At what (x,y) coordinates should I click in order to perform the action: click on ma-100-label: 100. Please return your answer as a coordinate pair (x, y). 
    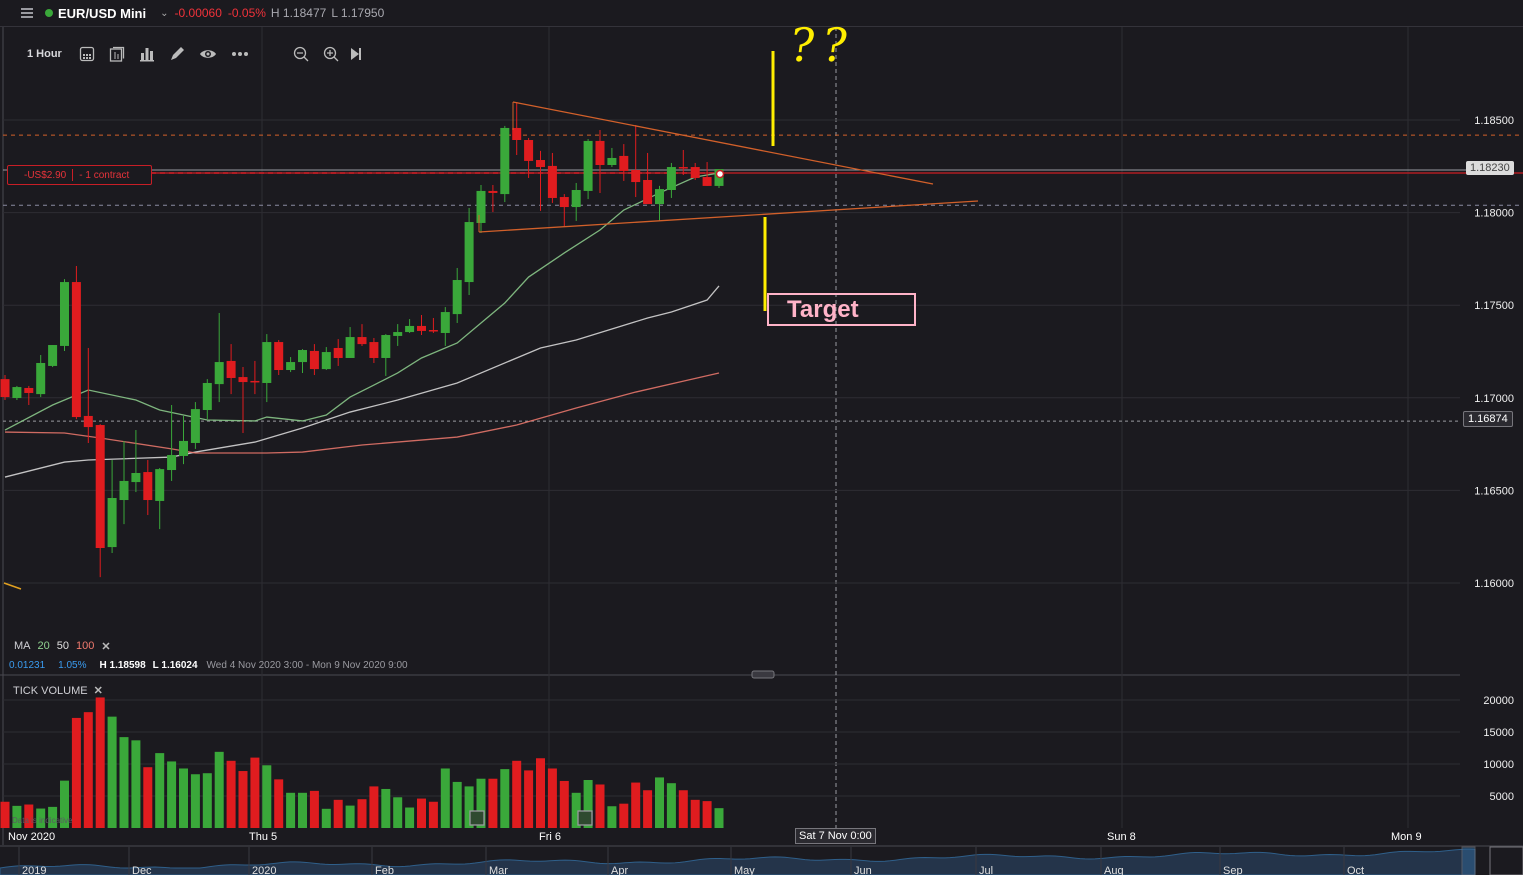
    Looking at the image, I should click on (85, 646).